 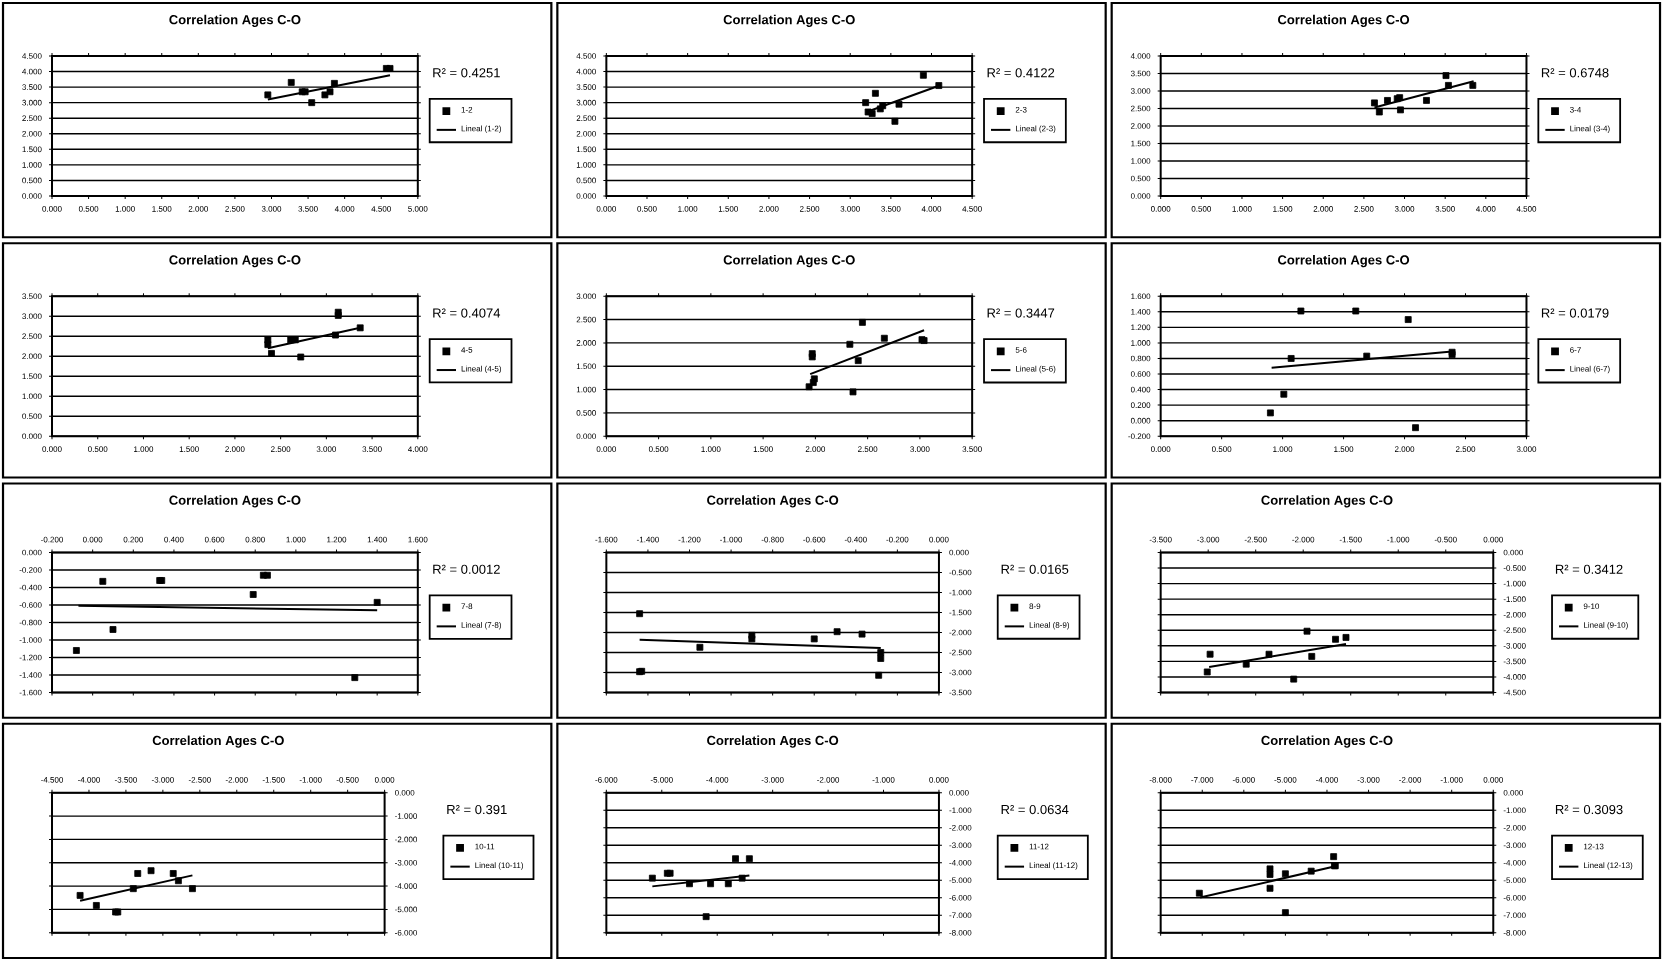 I want to click on y-tick-label: -3.500, so click(x=1514, y=661).